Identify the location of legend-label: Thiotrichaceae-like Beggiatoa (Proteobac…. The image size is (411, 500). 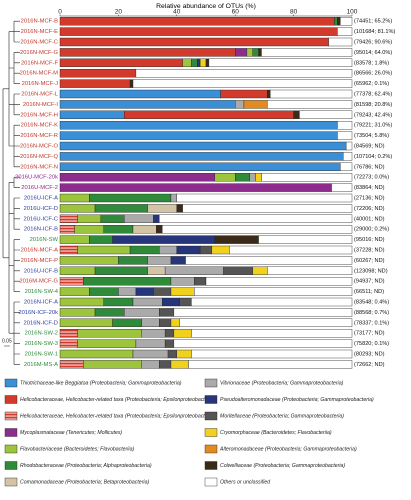
(101, 383).